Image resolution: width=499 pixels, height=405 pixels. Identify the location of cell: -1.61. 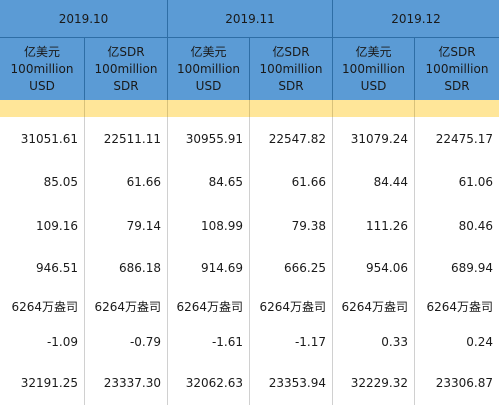
(209, 341).